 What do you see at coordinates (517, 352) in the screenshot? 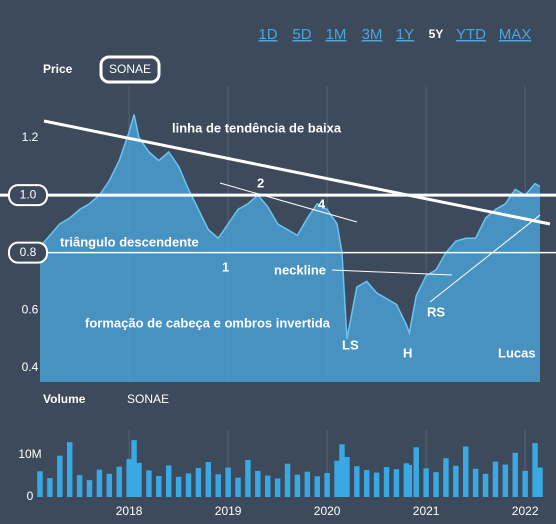
I see `annotation: Lucas` at bounding box center [517, 352].